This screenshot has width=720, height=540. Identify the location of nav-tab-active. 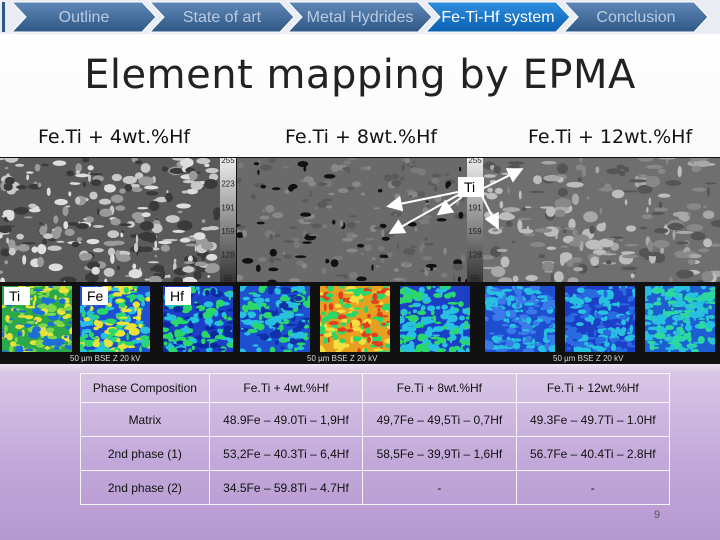
(497, 17).